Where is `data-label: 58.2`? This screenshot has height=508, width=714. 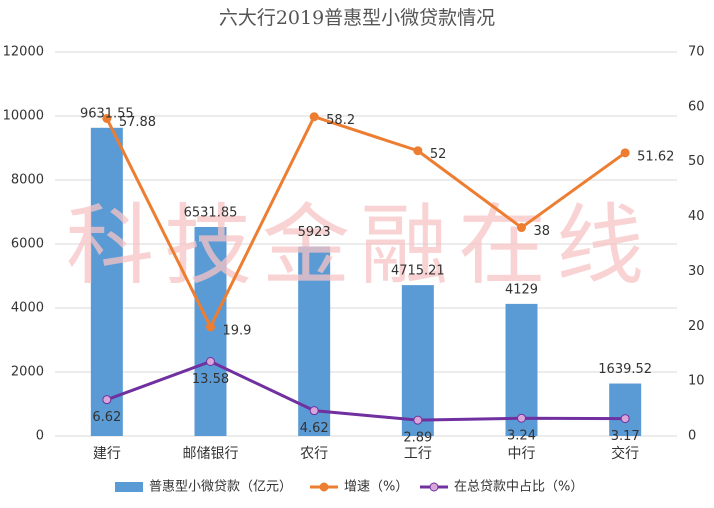 data-label: 58.2 is located at coordinates (340, 120).